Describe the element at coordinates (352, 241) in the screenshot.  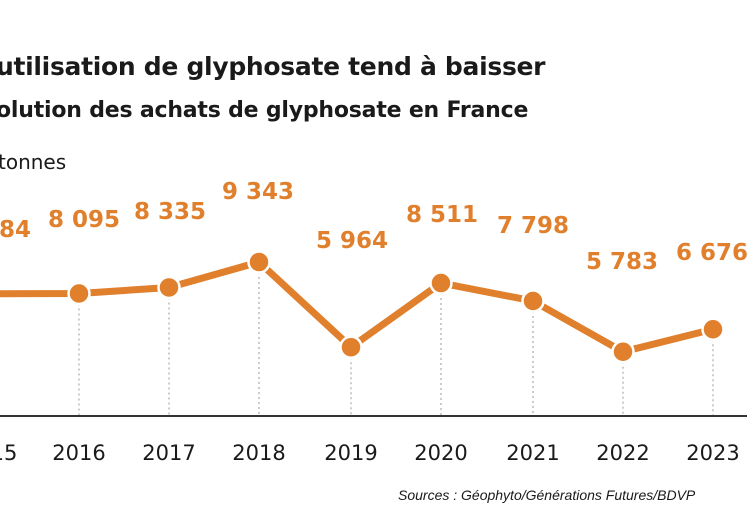
I see `data-label: 5 964` at that location.